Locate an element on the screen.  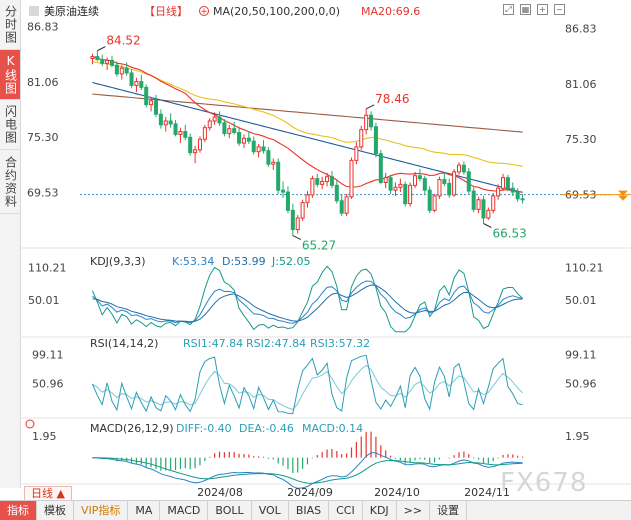
tab-flash-chart: 闪电图 is located at coordinates (10, 125).